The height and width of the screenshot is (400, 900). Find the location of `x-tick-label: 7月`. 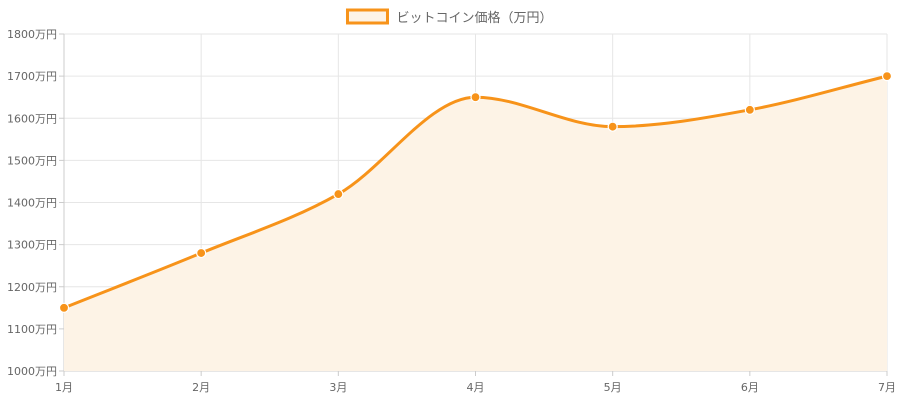

x-tick-label: 7月 is located at coordinates (887, 387).